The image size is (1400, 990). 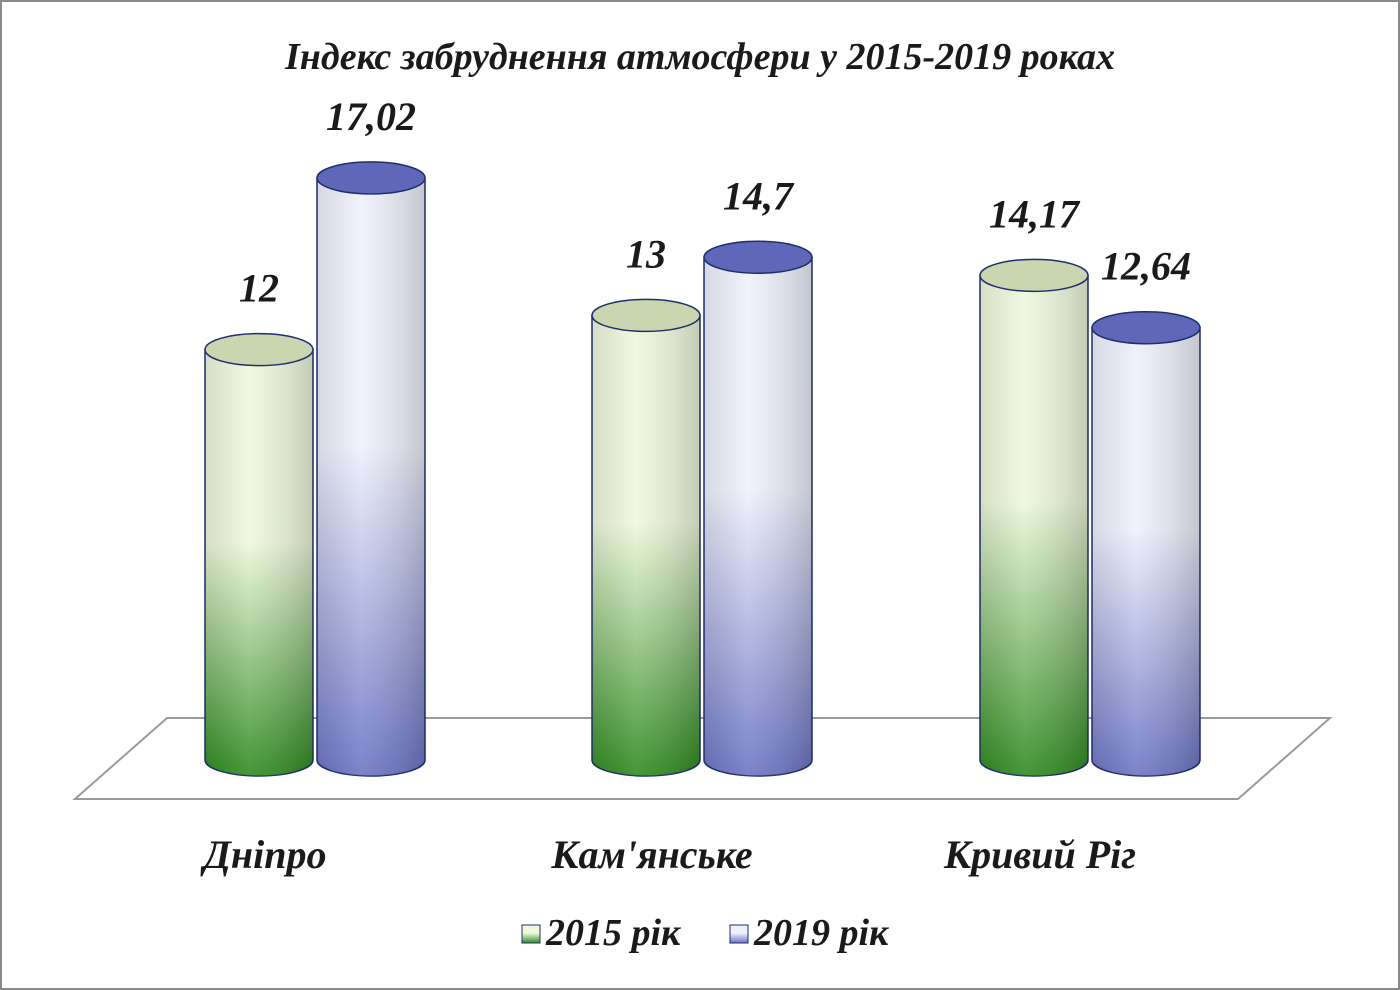 What do you see at coordinates (263, 854) in the screenshot?
I see `category-label: Дніпро` at bounding box center [263, 854].